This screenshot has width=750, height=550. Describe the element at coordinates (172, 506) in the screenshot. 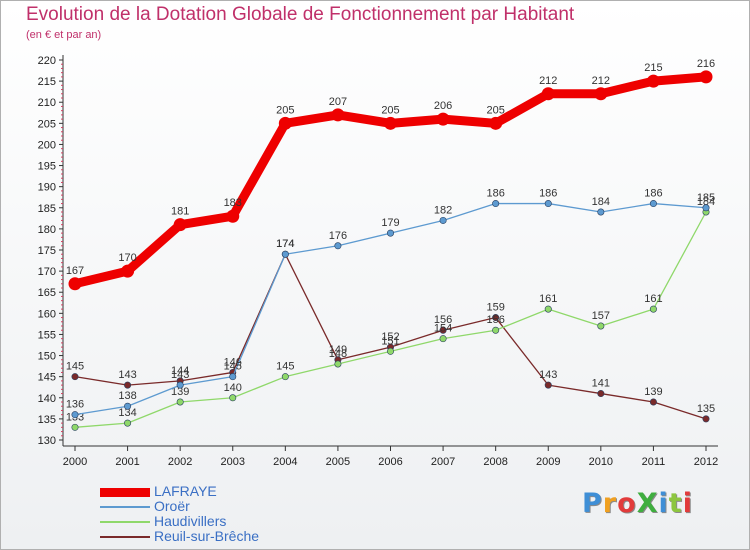

I see `legend-label: Oroër` at that location.